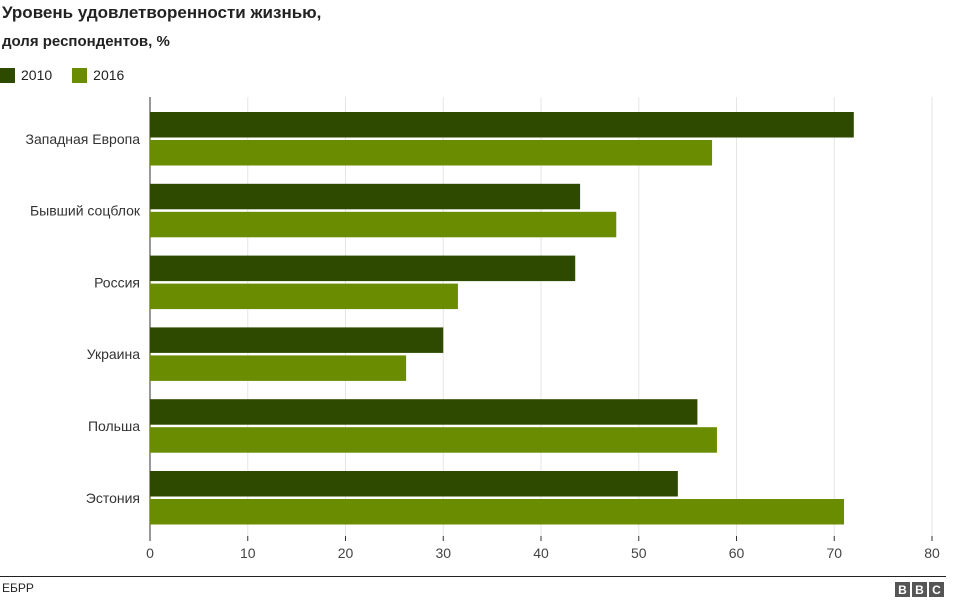 The width and height of the screenshot is (976, 602). Describe the element at coordinates (85, 211) in the screenshot. I see `category-label: Бывший соцблок` at that location.